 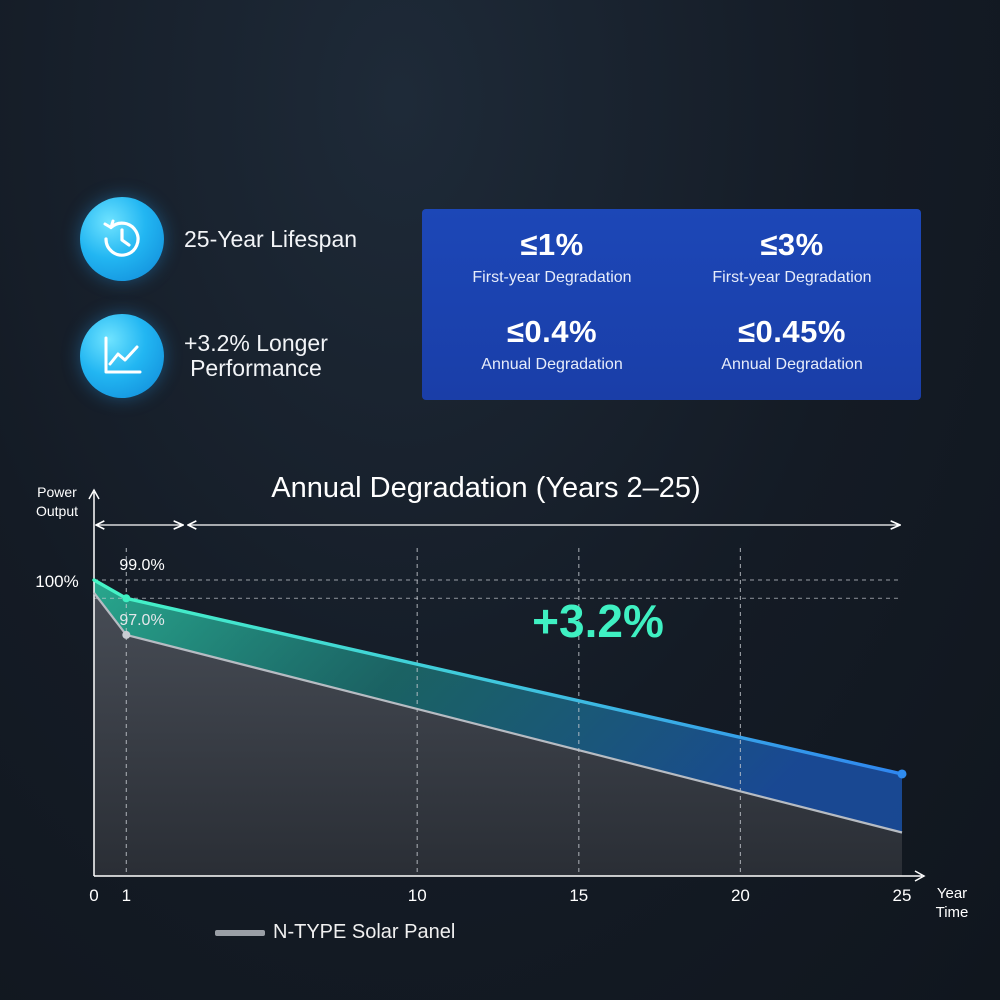 I want to click on legend-swatch-grey, so click(x=240, y=932).